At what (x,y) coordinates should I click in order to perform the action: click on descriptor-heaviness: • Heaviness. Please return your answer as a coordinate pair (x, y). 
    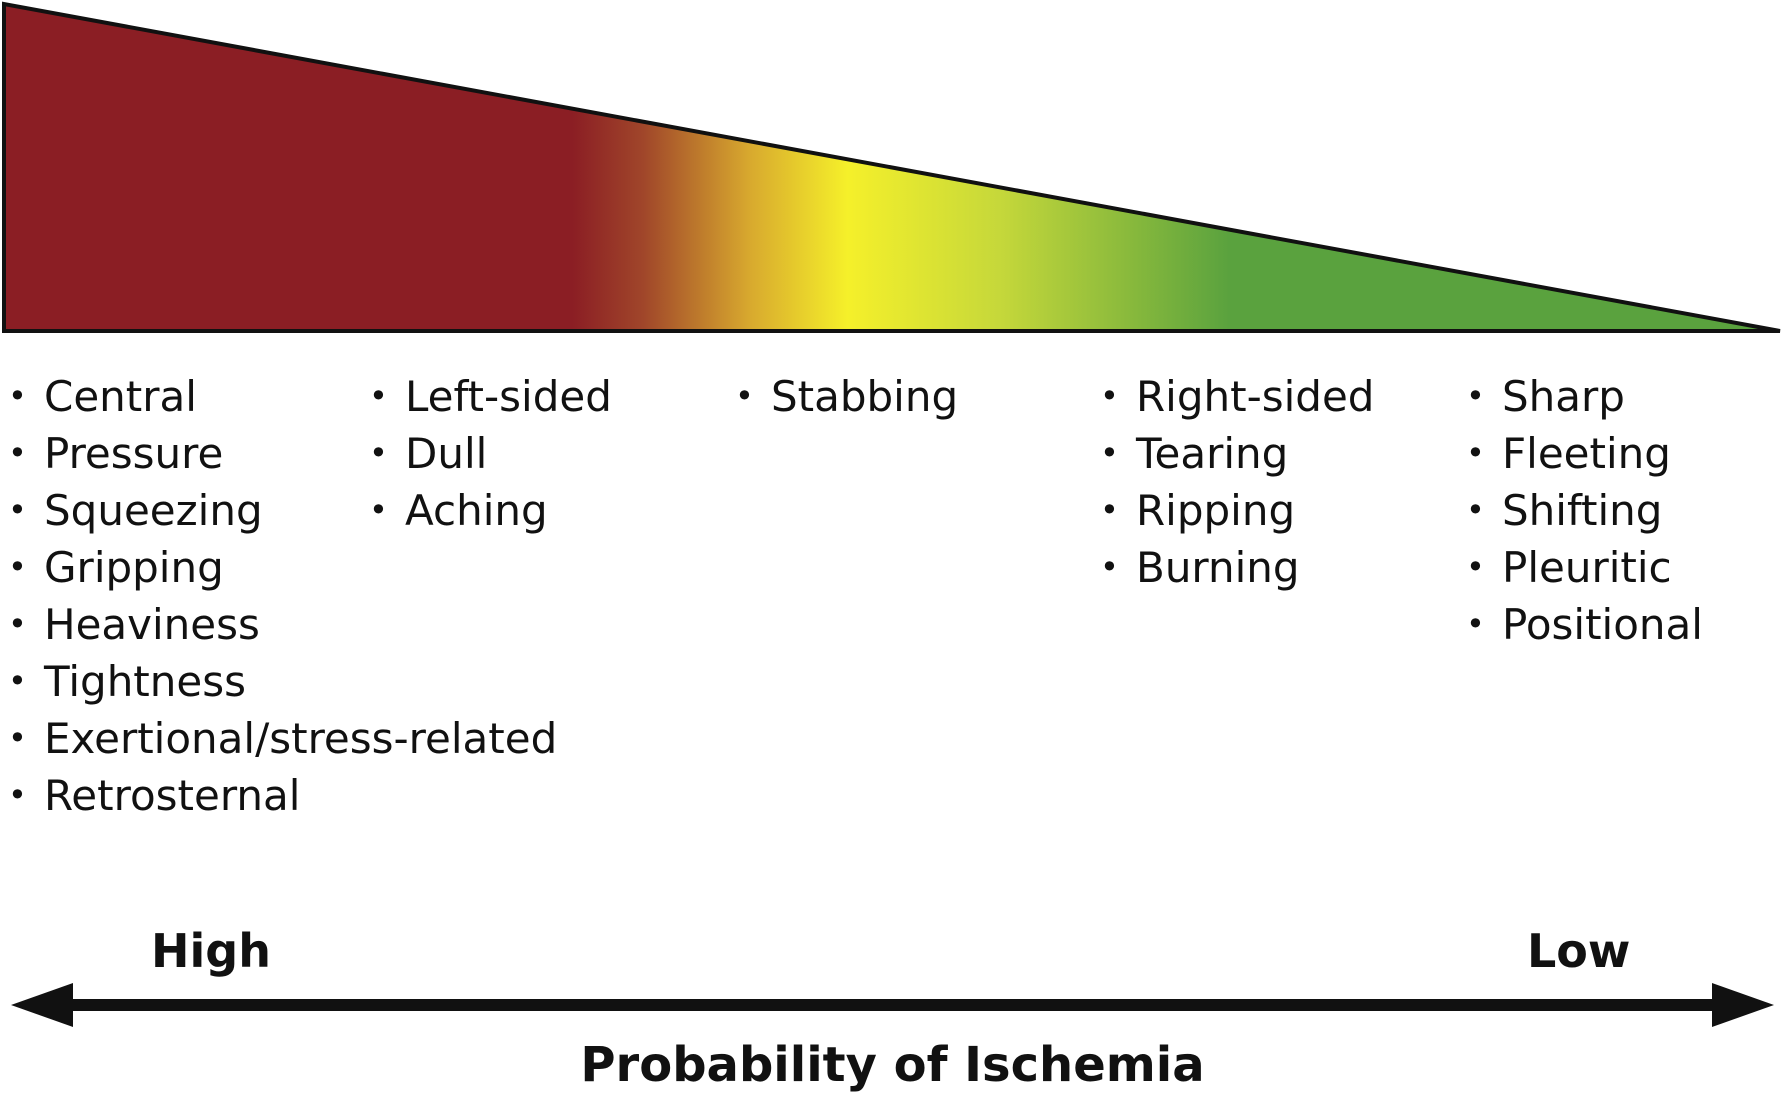
    Looking at the image, I should click on (134, 624).